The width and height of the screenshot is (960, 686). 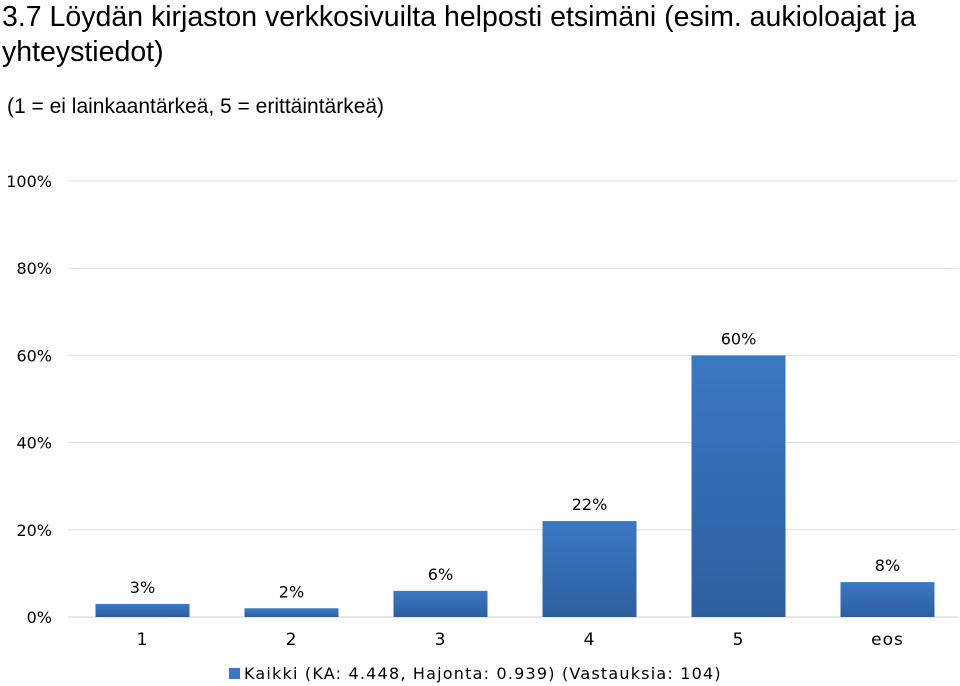 I want to click on x-axis-categories: 1 2 3 4 5 eos, so click(x=520, y=640).